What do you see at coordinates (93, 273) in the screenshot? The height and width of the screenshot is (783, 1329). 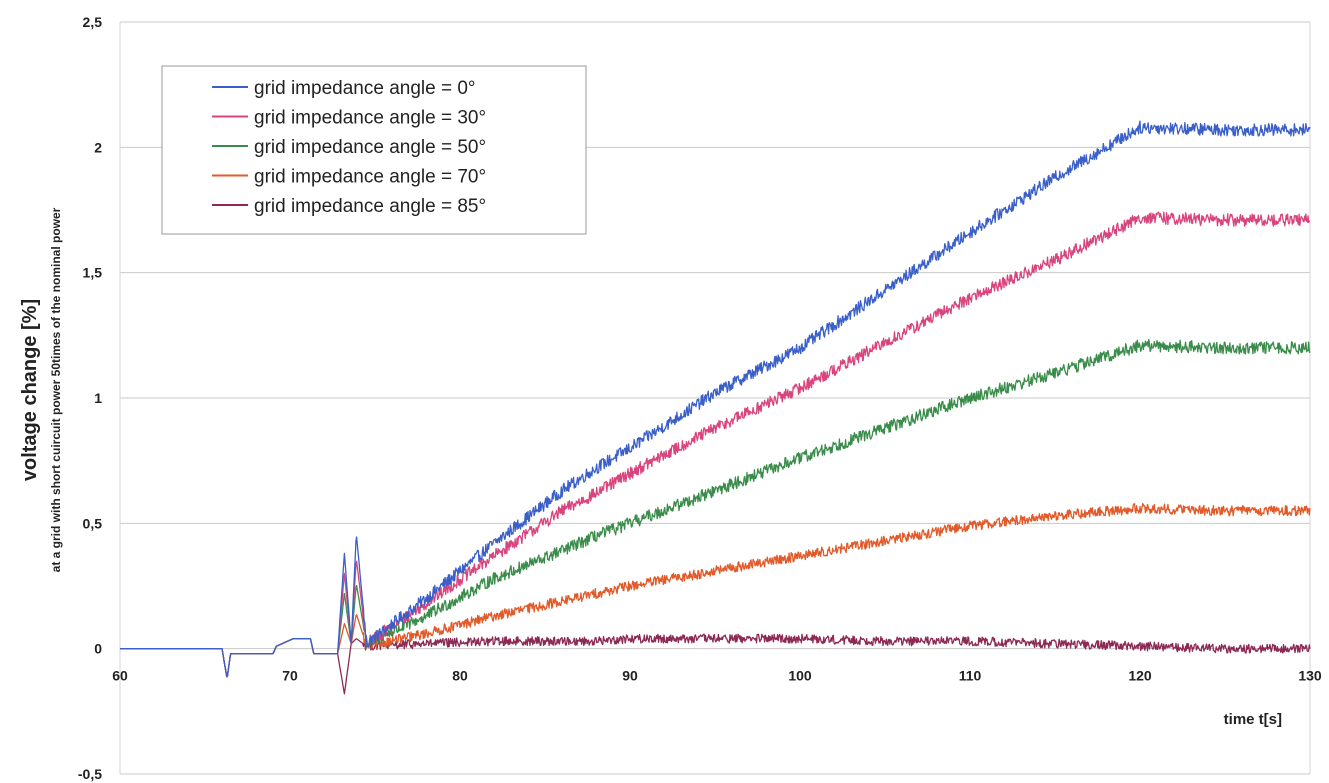 I see `y-tick-label: 1,5` at bounding box center [93, 273].